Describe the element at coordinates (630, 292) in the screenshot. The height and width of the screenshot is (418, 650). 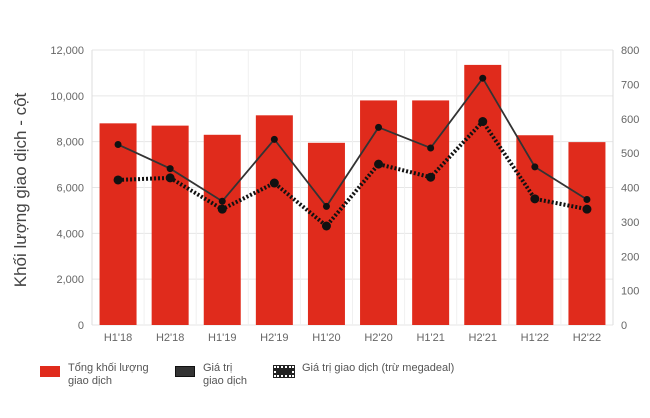
I see `y2-tick-label: 100` at that location.